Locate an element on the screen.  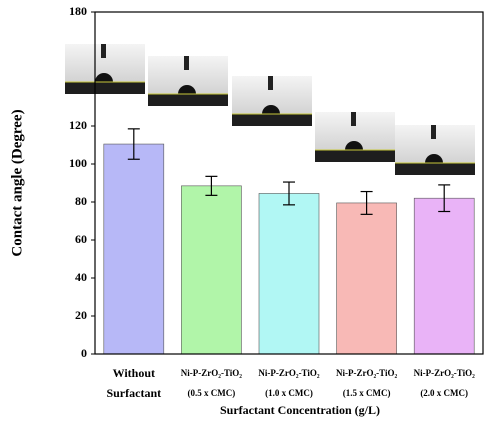
y-tick-label: 120 is located at coordinates (78, 125).